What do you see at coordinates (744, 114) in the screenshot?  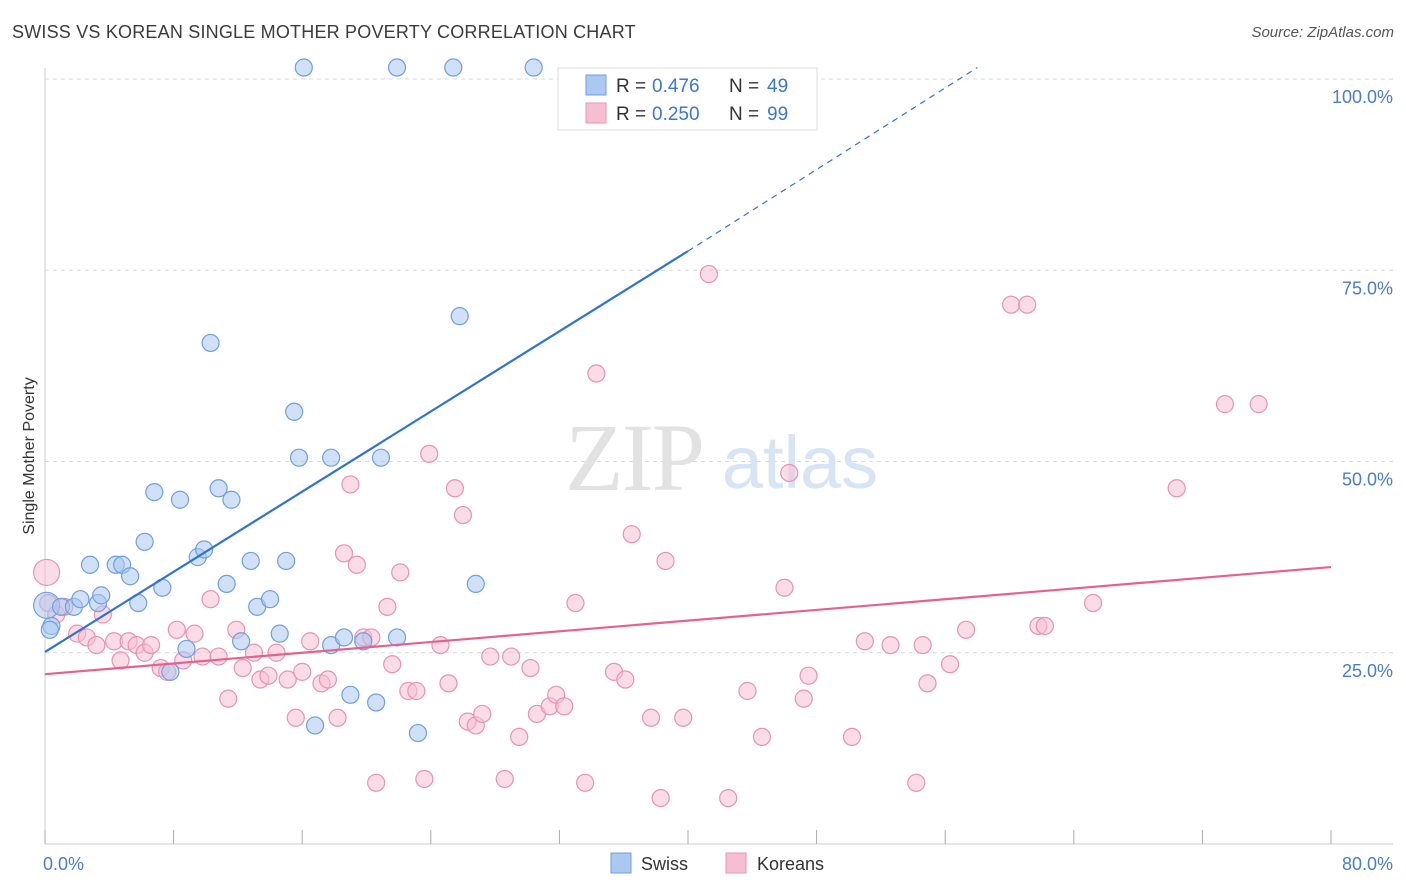 I see `korean-n-label: N =` at bounding box center [744, 114].